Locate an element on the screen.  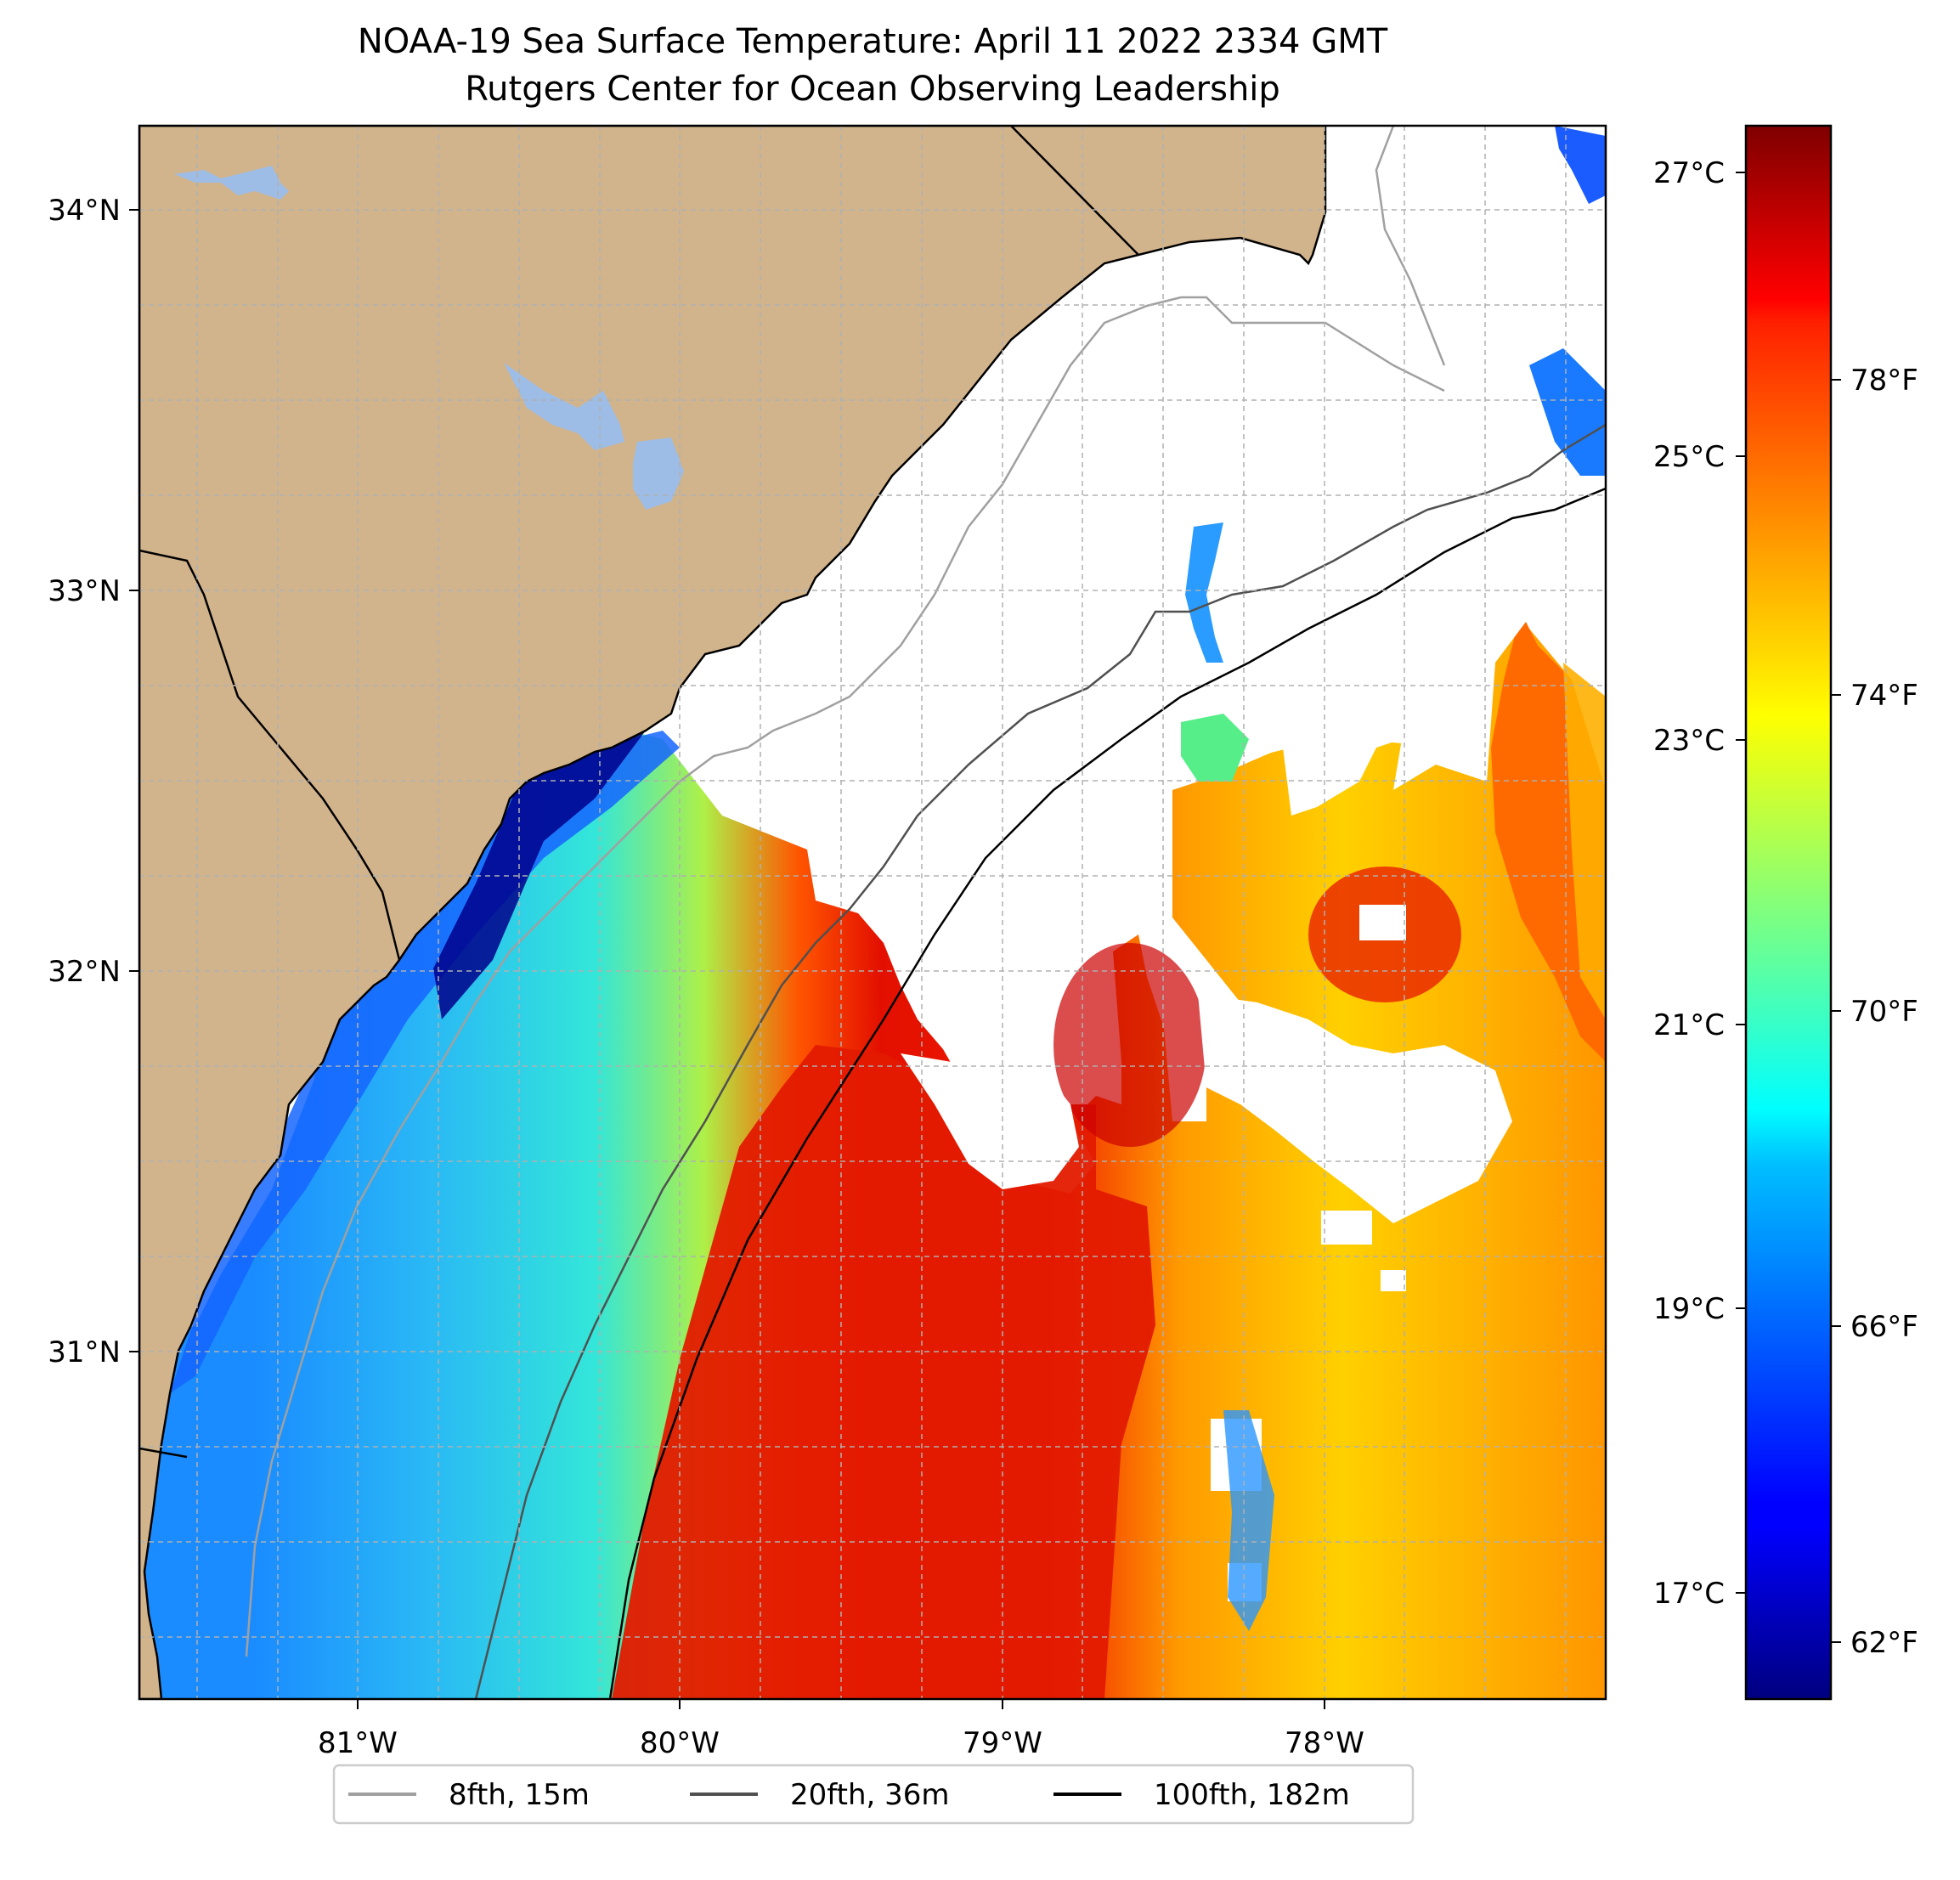
sst-cold-pocket is located at coordinates (540, 875).